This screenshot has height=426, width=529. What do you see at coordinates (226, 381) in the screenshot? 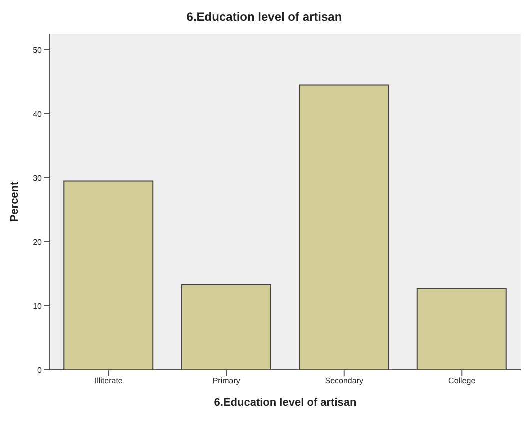
I see `x-tick-label: Primary` at bounding box center [226, 381].